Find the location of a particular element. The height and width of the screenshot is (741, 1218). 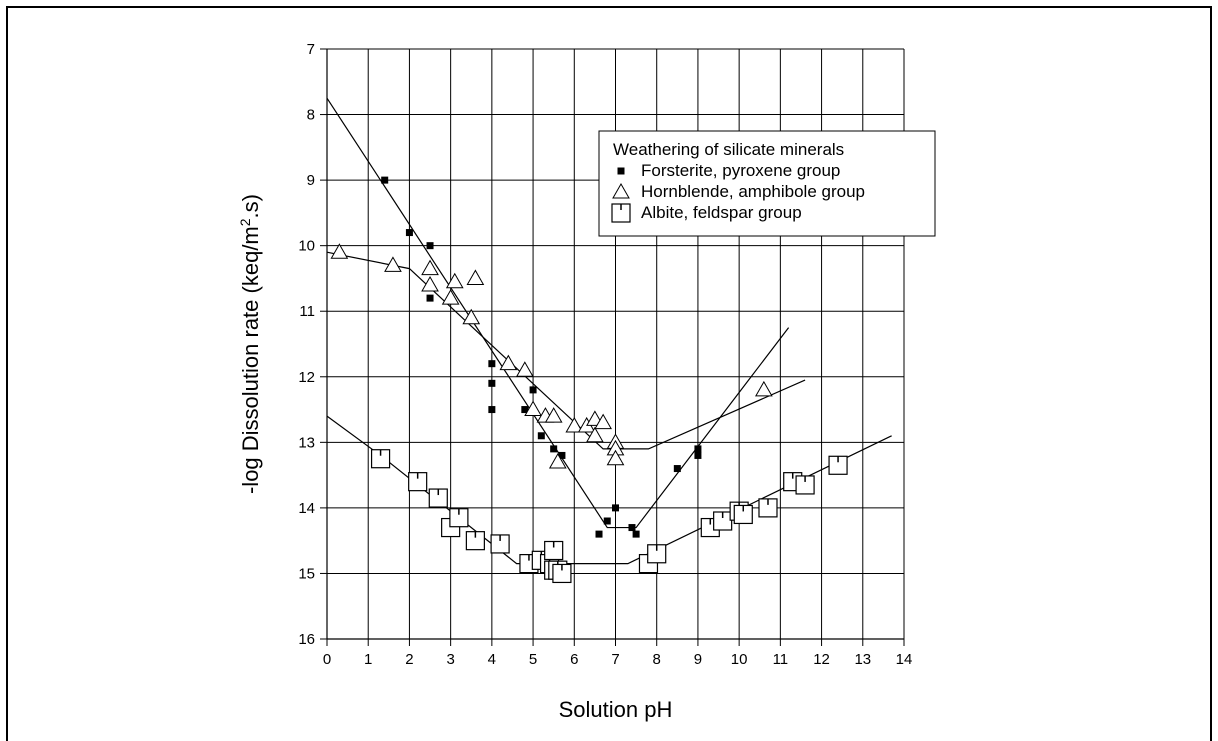

x-tick-label: 5 is located at coordinates (533, 659).